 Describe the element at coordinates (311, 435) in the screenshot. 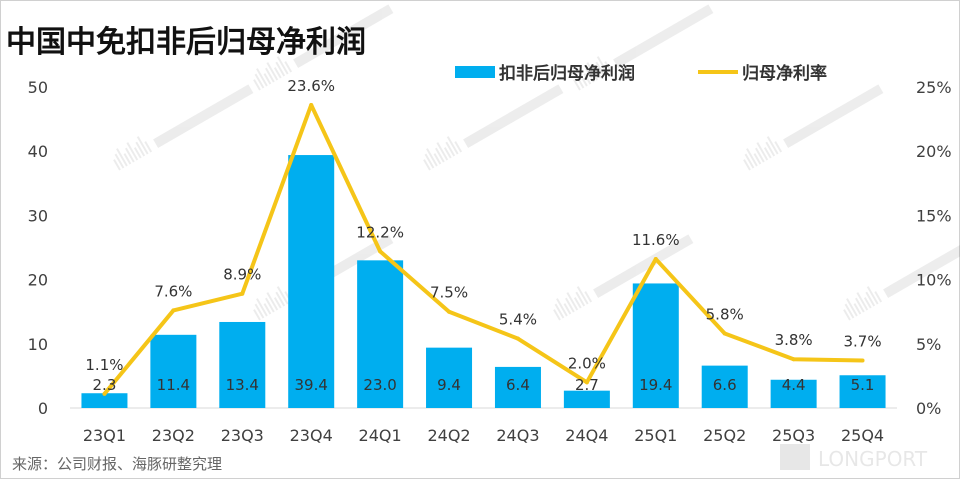

I see `x-tick-label: 23Q4` at that location.